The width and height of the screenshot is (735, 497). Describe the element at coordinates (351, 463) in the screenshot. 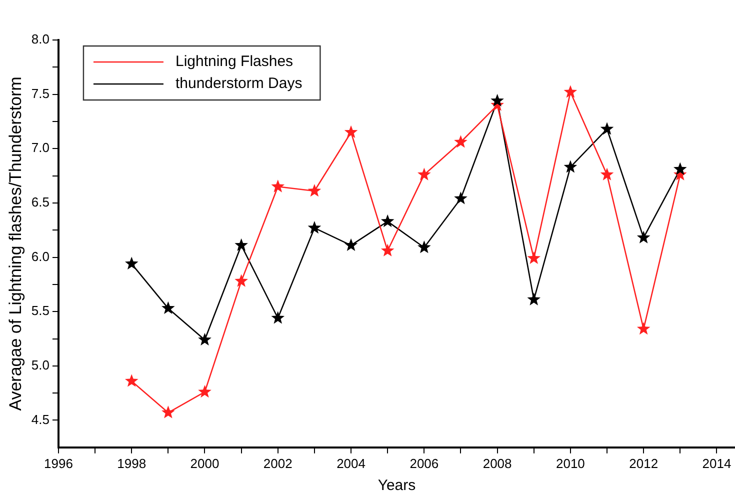

I see `x-tick-label: 2004` at that location.